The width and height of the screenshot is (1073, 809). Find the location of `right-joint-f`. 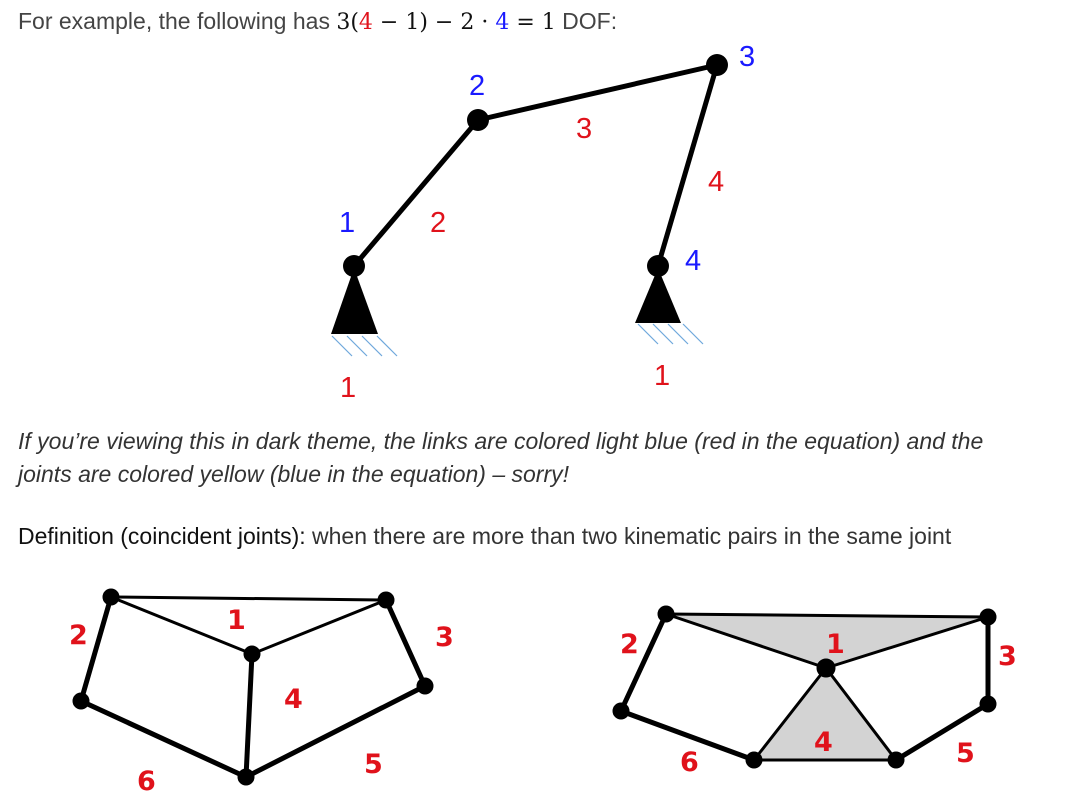

right-joint-f is located at coordinates (754, 760).